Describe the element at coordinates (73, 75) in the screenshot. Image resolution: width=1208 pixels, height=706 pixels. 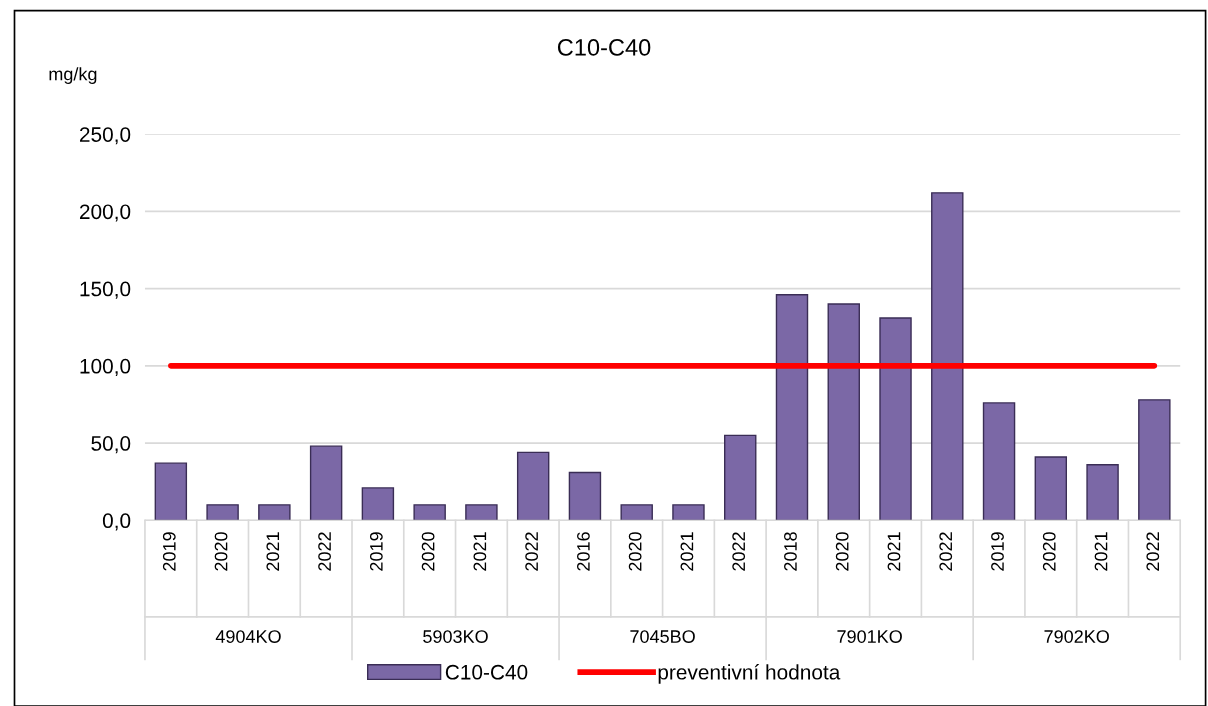
I see `y-axis-title: mg/kg` at that location.